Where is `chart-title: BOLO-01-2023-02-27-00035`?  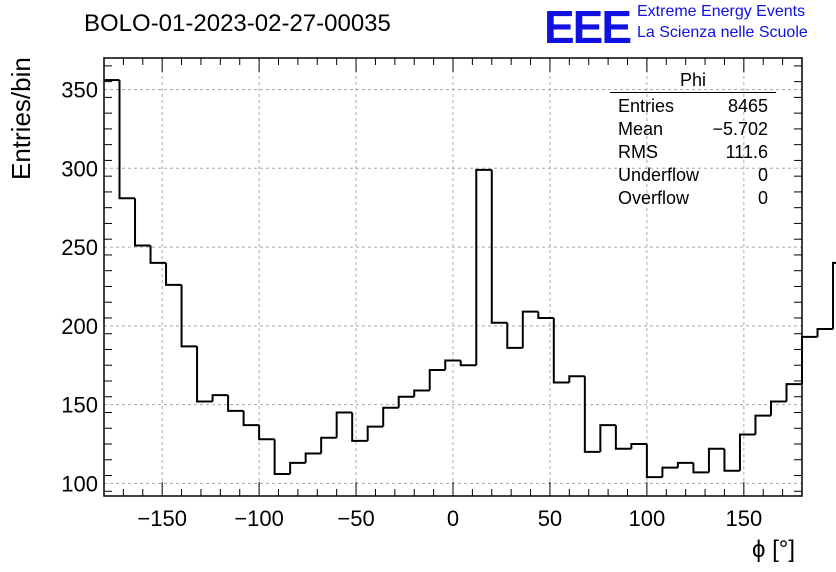 chart-title: BOLO-01-2023-02-27-00035 is located at coordinates (237, 23).